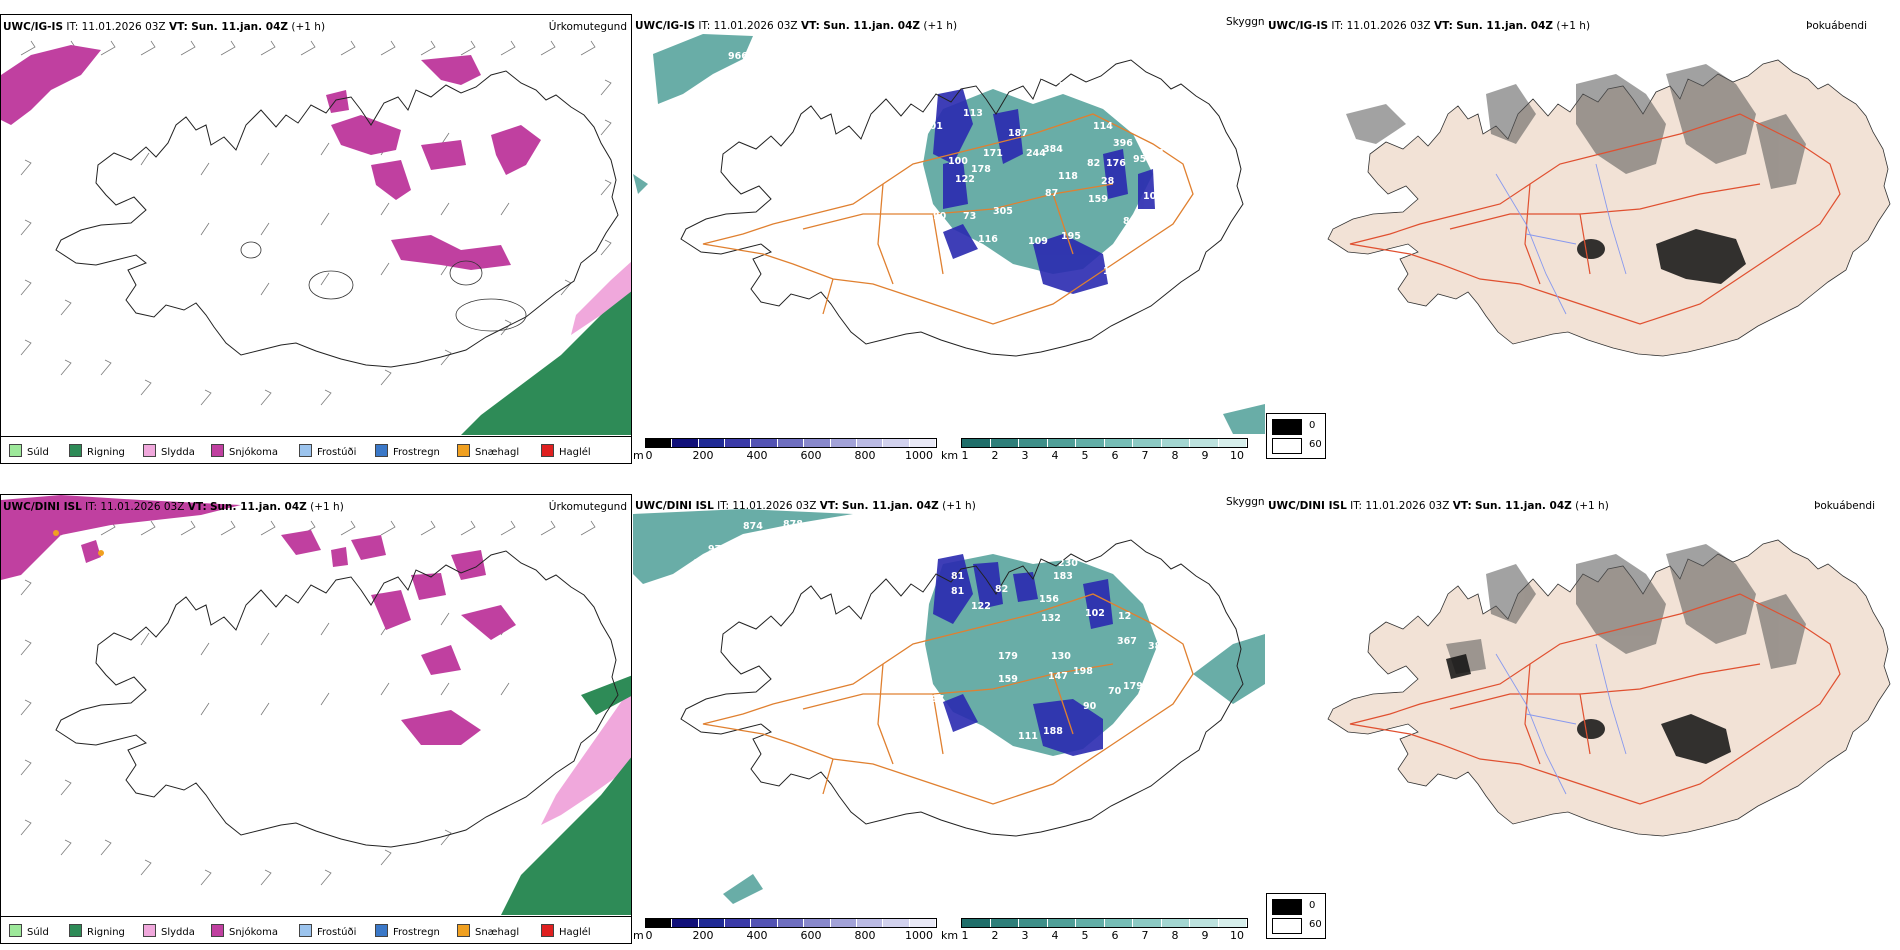 The width and height of the screenshot is (1900, 950). What do you see at coordinates (973, 113) in the screenshot?
I see `visibility-value-label: 113` at bounding box center [973, 113].